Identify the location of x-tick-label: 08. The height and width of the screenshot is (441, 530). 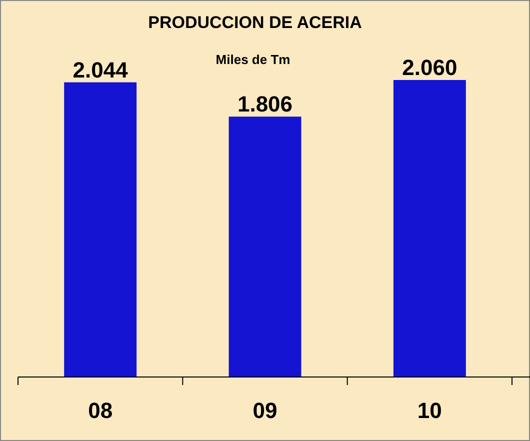
(100, 410).